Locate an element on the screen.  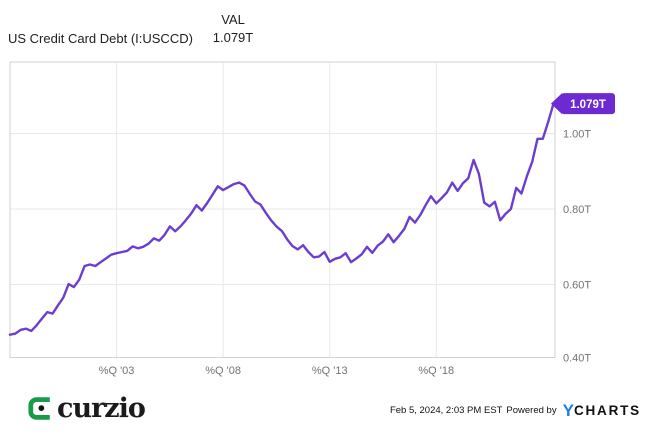
last-value-badge is located at coordinates (588, 104).